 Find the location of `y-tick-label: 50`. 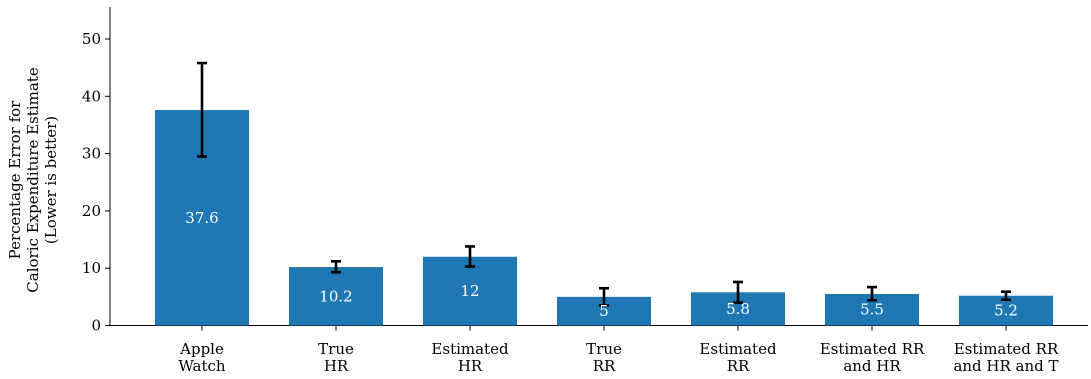

y-tick-label: 50 is located at coordinates (91, 39).